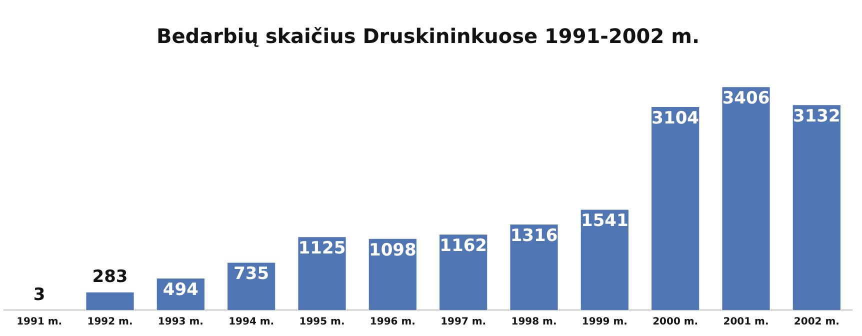 Image resolution: width=862 pixels, height=336 pixels. What do you see at coordinates (322, 248) in the screenshot?
I see `data-label: 1125` at bounding box center [322, 248].